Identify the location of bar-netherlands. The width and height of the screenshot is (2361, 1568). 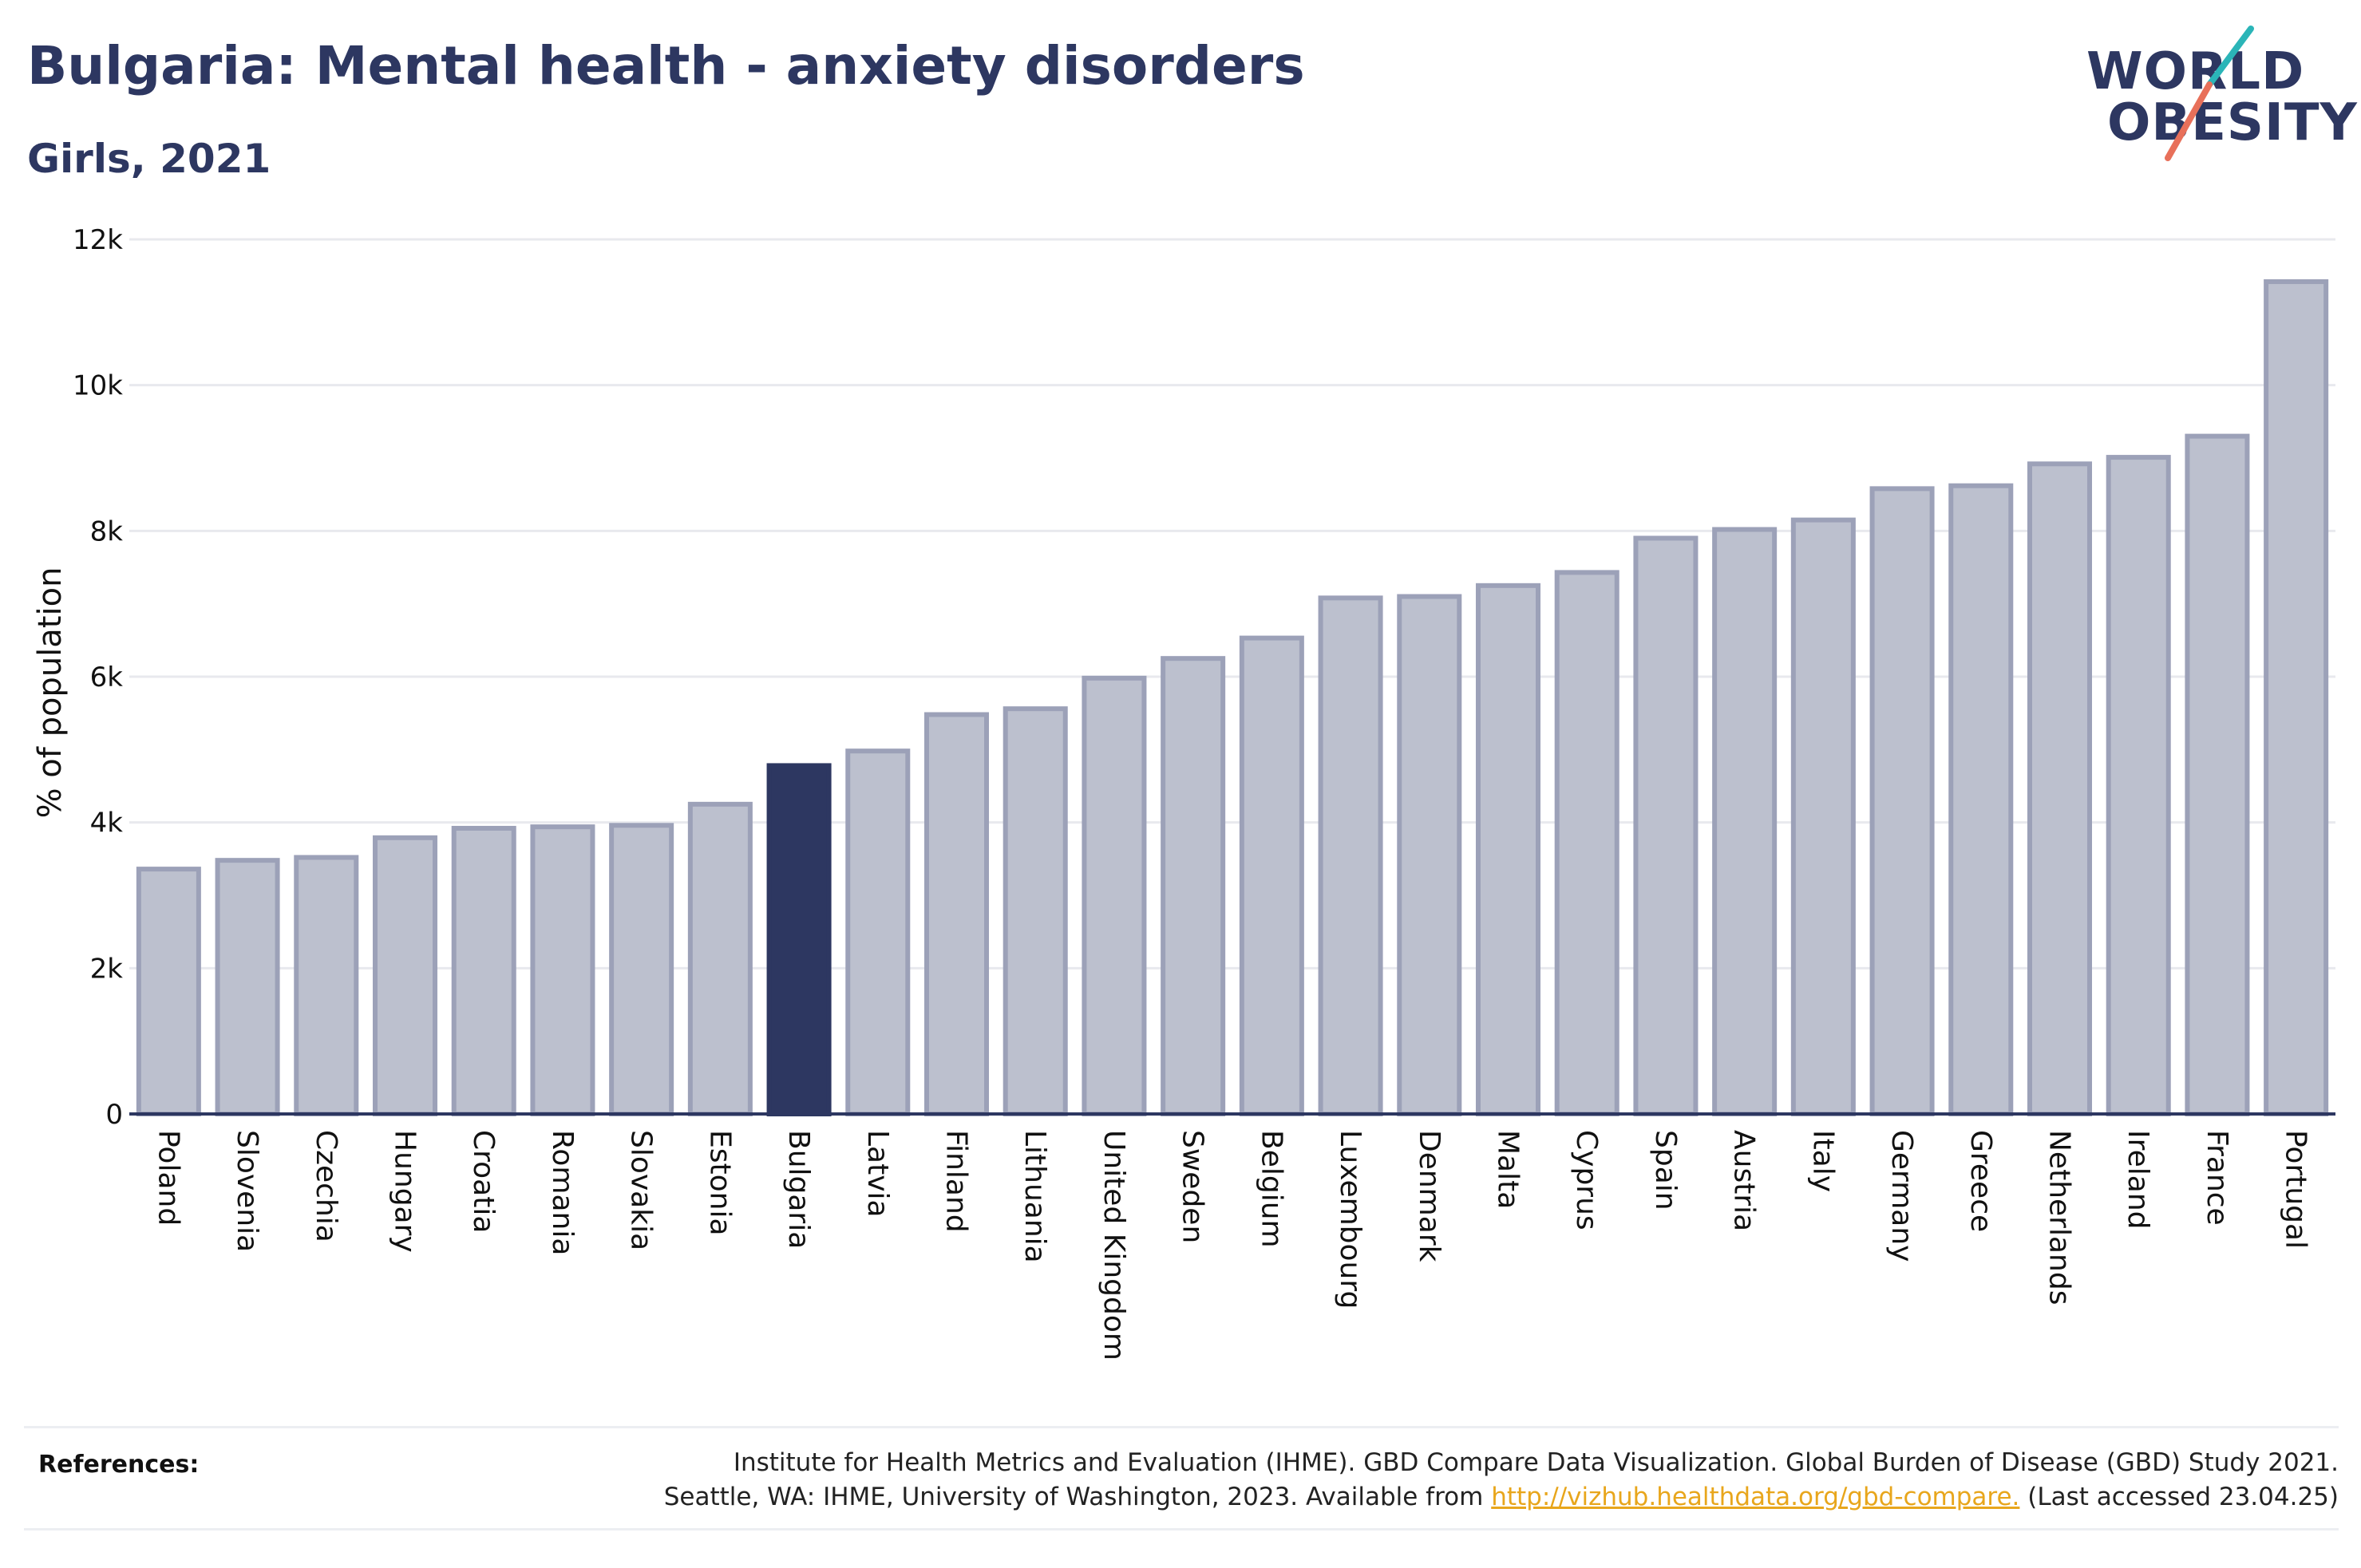
(2060, 788).